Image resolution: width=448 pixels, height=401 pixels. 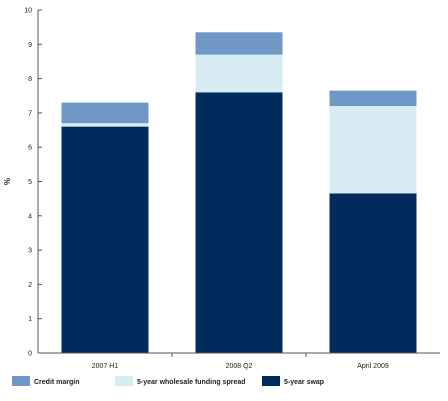 I want to click on y-tick-label: 9, so click(x=30, y=45).